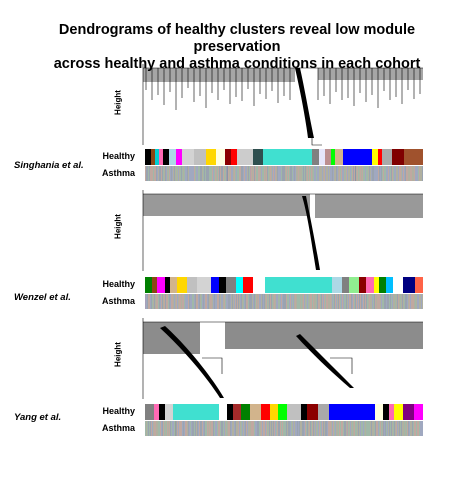  I want to click on asthma-color-stripes, so click(284, 428).